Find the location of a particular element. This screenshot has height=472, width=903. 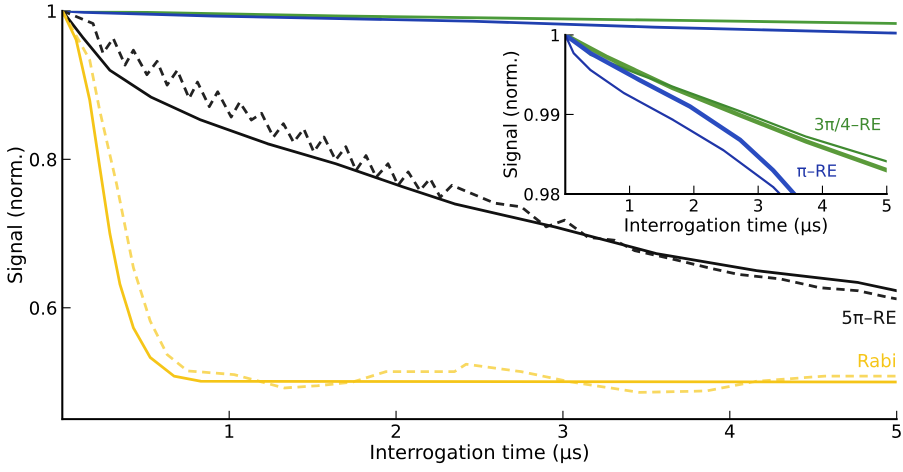

series-label: 3π/4–RE is located at coordinates (847, 125).